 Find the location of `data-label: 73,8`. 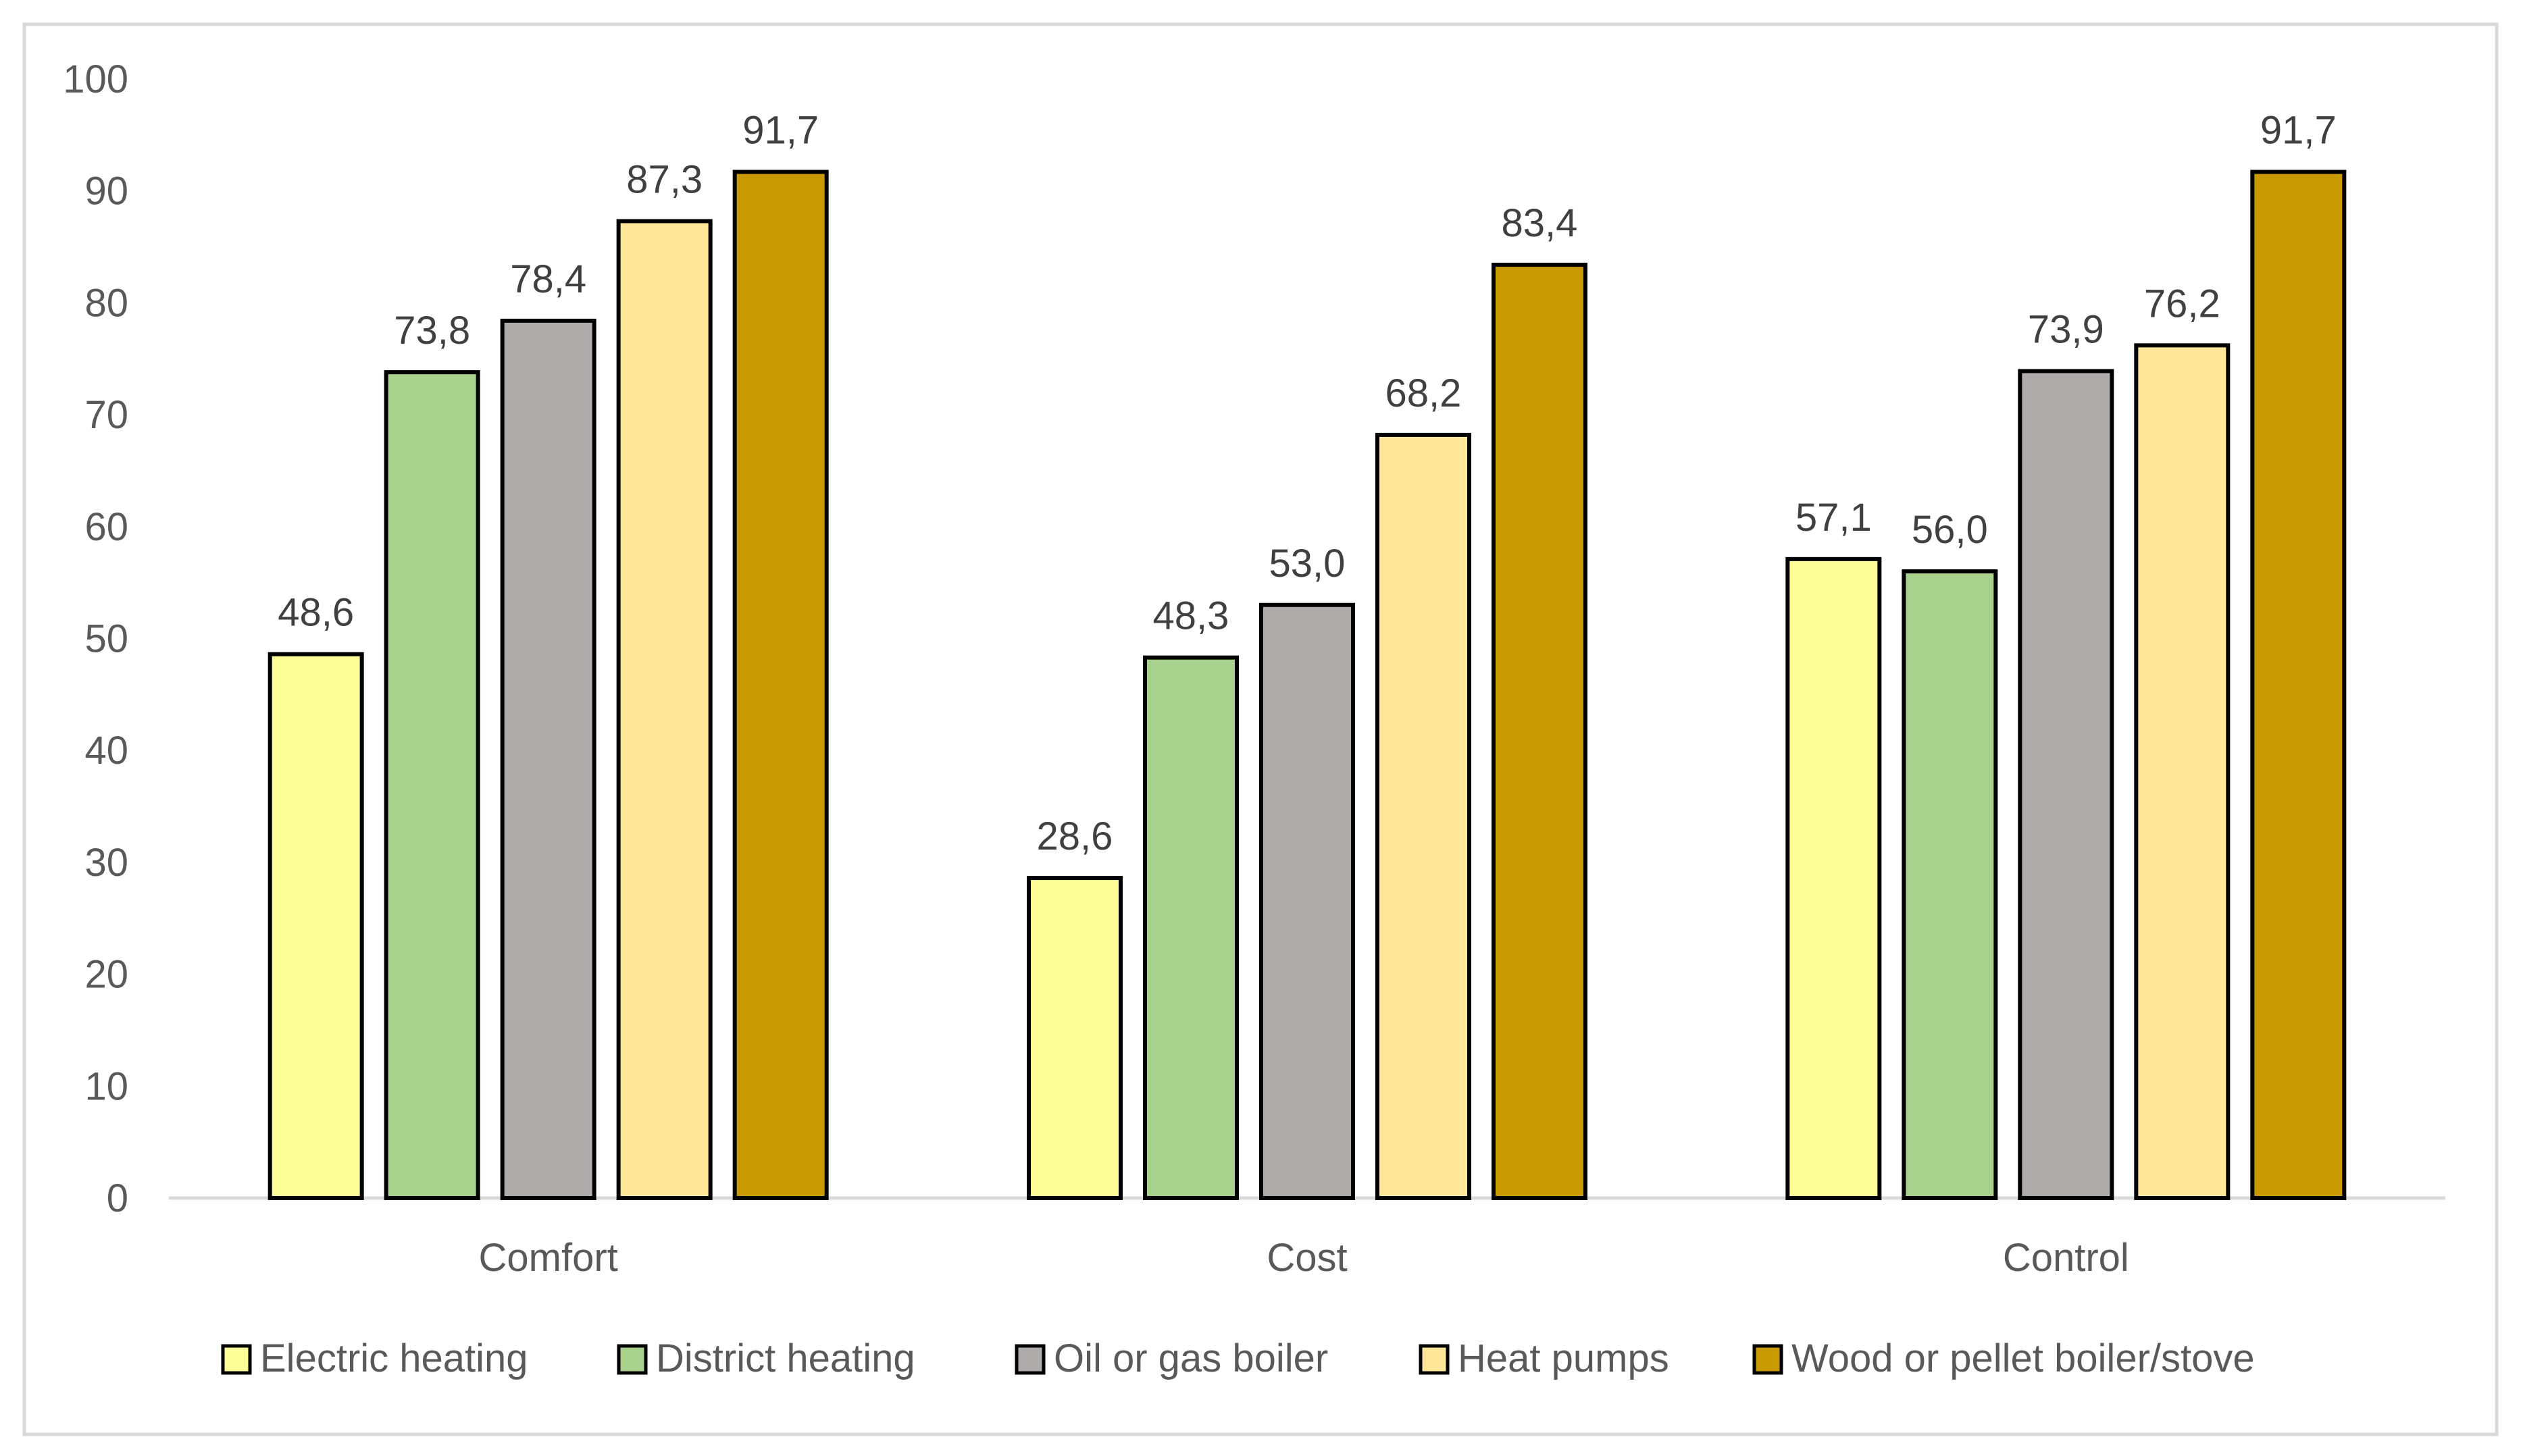

data-label: 73,8 is located at coordinates (432, 331).